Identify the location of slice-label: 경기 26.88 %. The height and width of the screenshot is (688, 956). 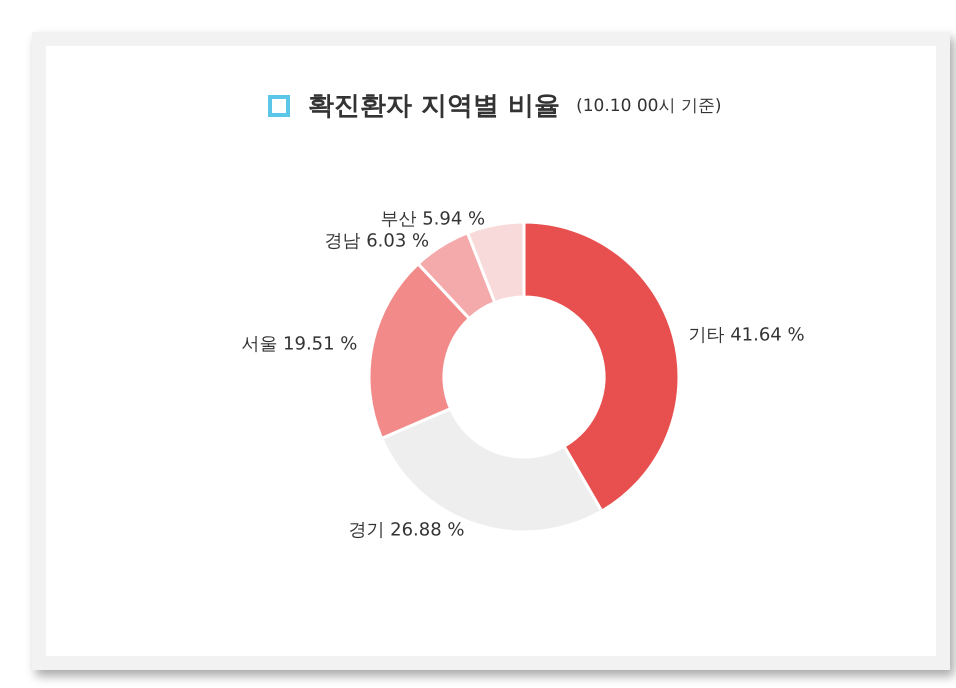
(406, 529).